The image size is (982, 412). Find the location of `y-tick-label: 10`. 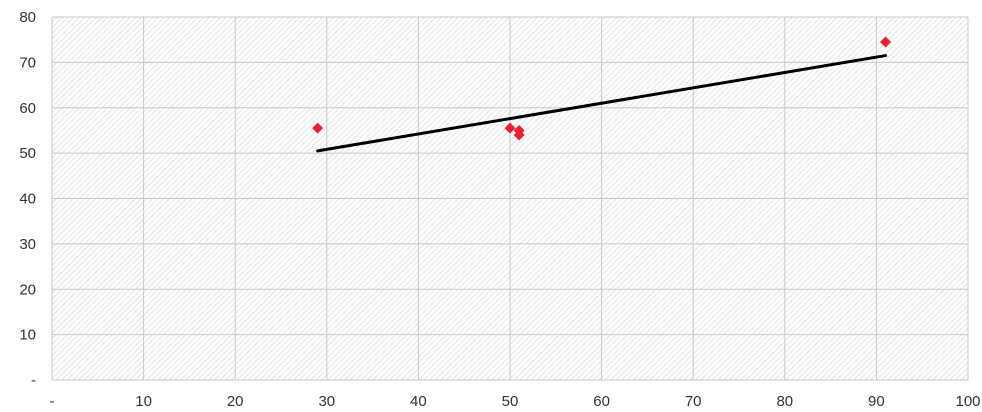

y-tick-label: 10 is located at coordinates (27, 335).